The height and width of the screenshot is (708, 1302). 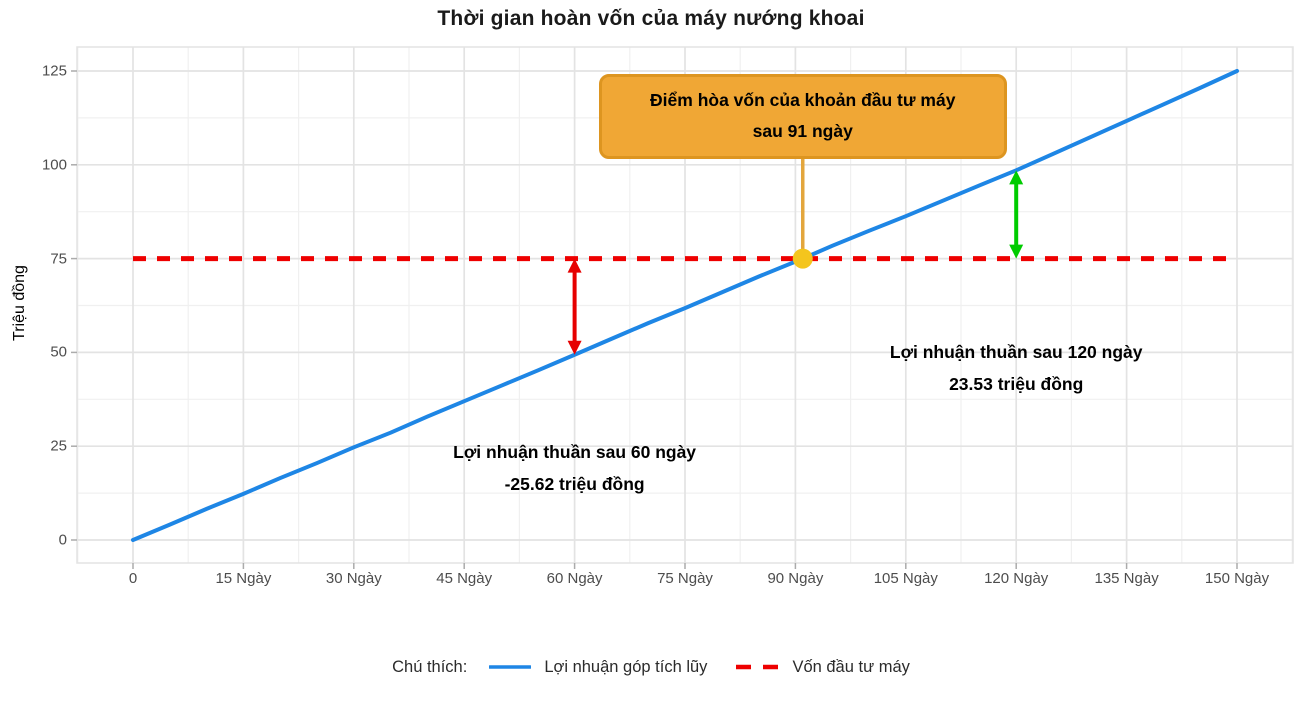 I want to click on legend-item-cumulative-profit: Lợi nhuận góp tích lũy, so click(x=598, y=667).